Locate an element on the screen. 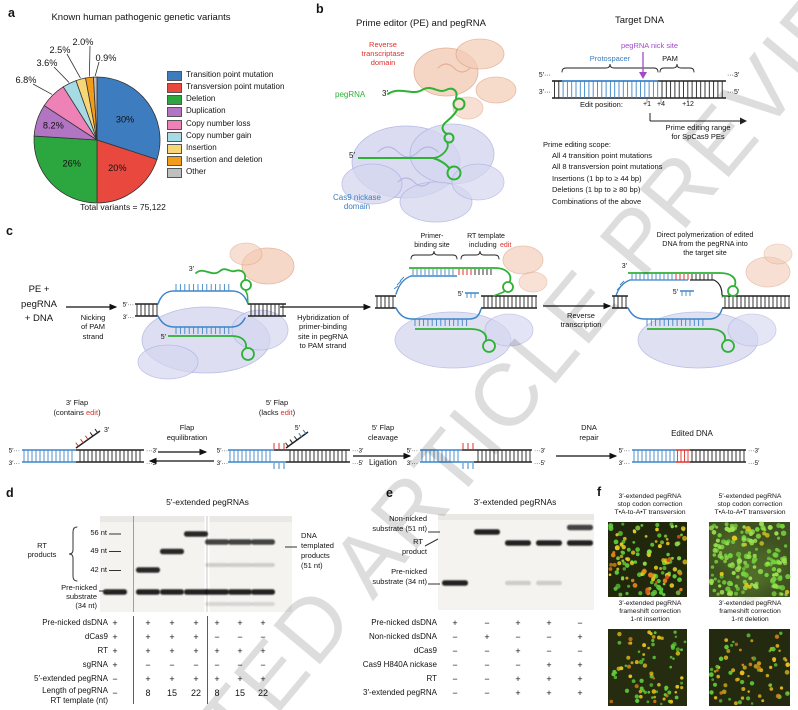  rt-product-line2: product is located at coordinates (414, 551).